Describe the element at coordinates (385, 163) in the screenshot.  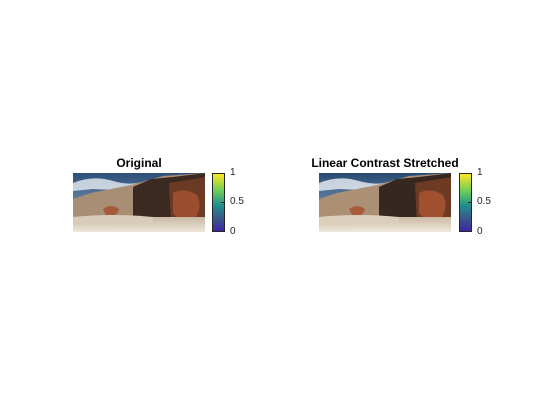
I see `panel-title-stretched: Linear Contrast Stretched` at that location.